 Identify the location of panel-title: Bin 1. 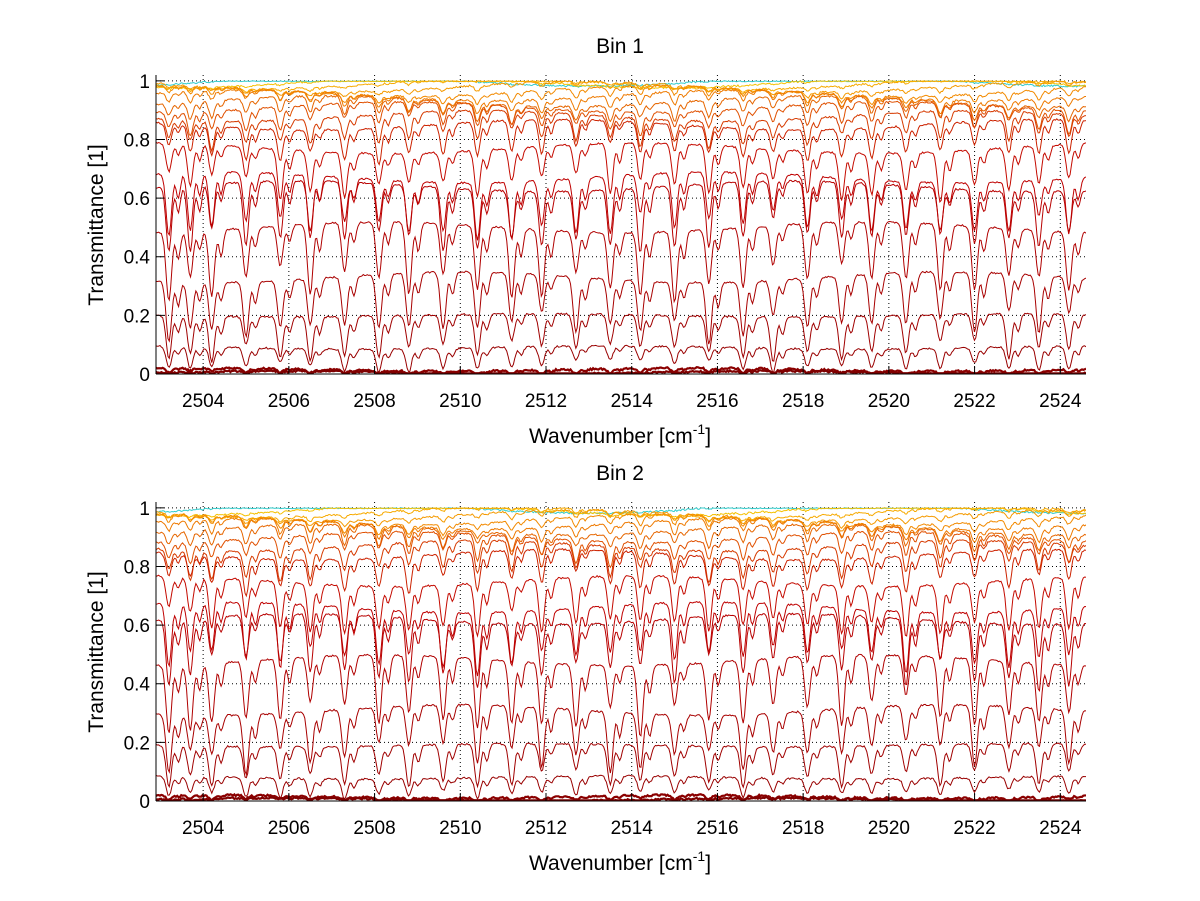
(620, 46).